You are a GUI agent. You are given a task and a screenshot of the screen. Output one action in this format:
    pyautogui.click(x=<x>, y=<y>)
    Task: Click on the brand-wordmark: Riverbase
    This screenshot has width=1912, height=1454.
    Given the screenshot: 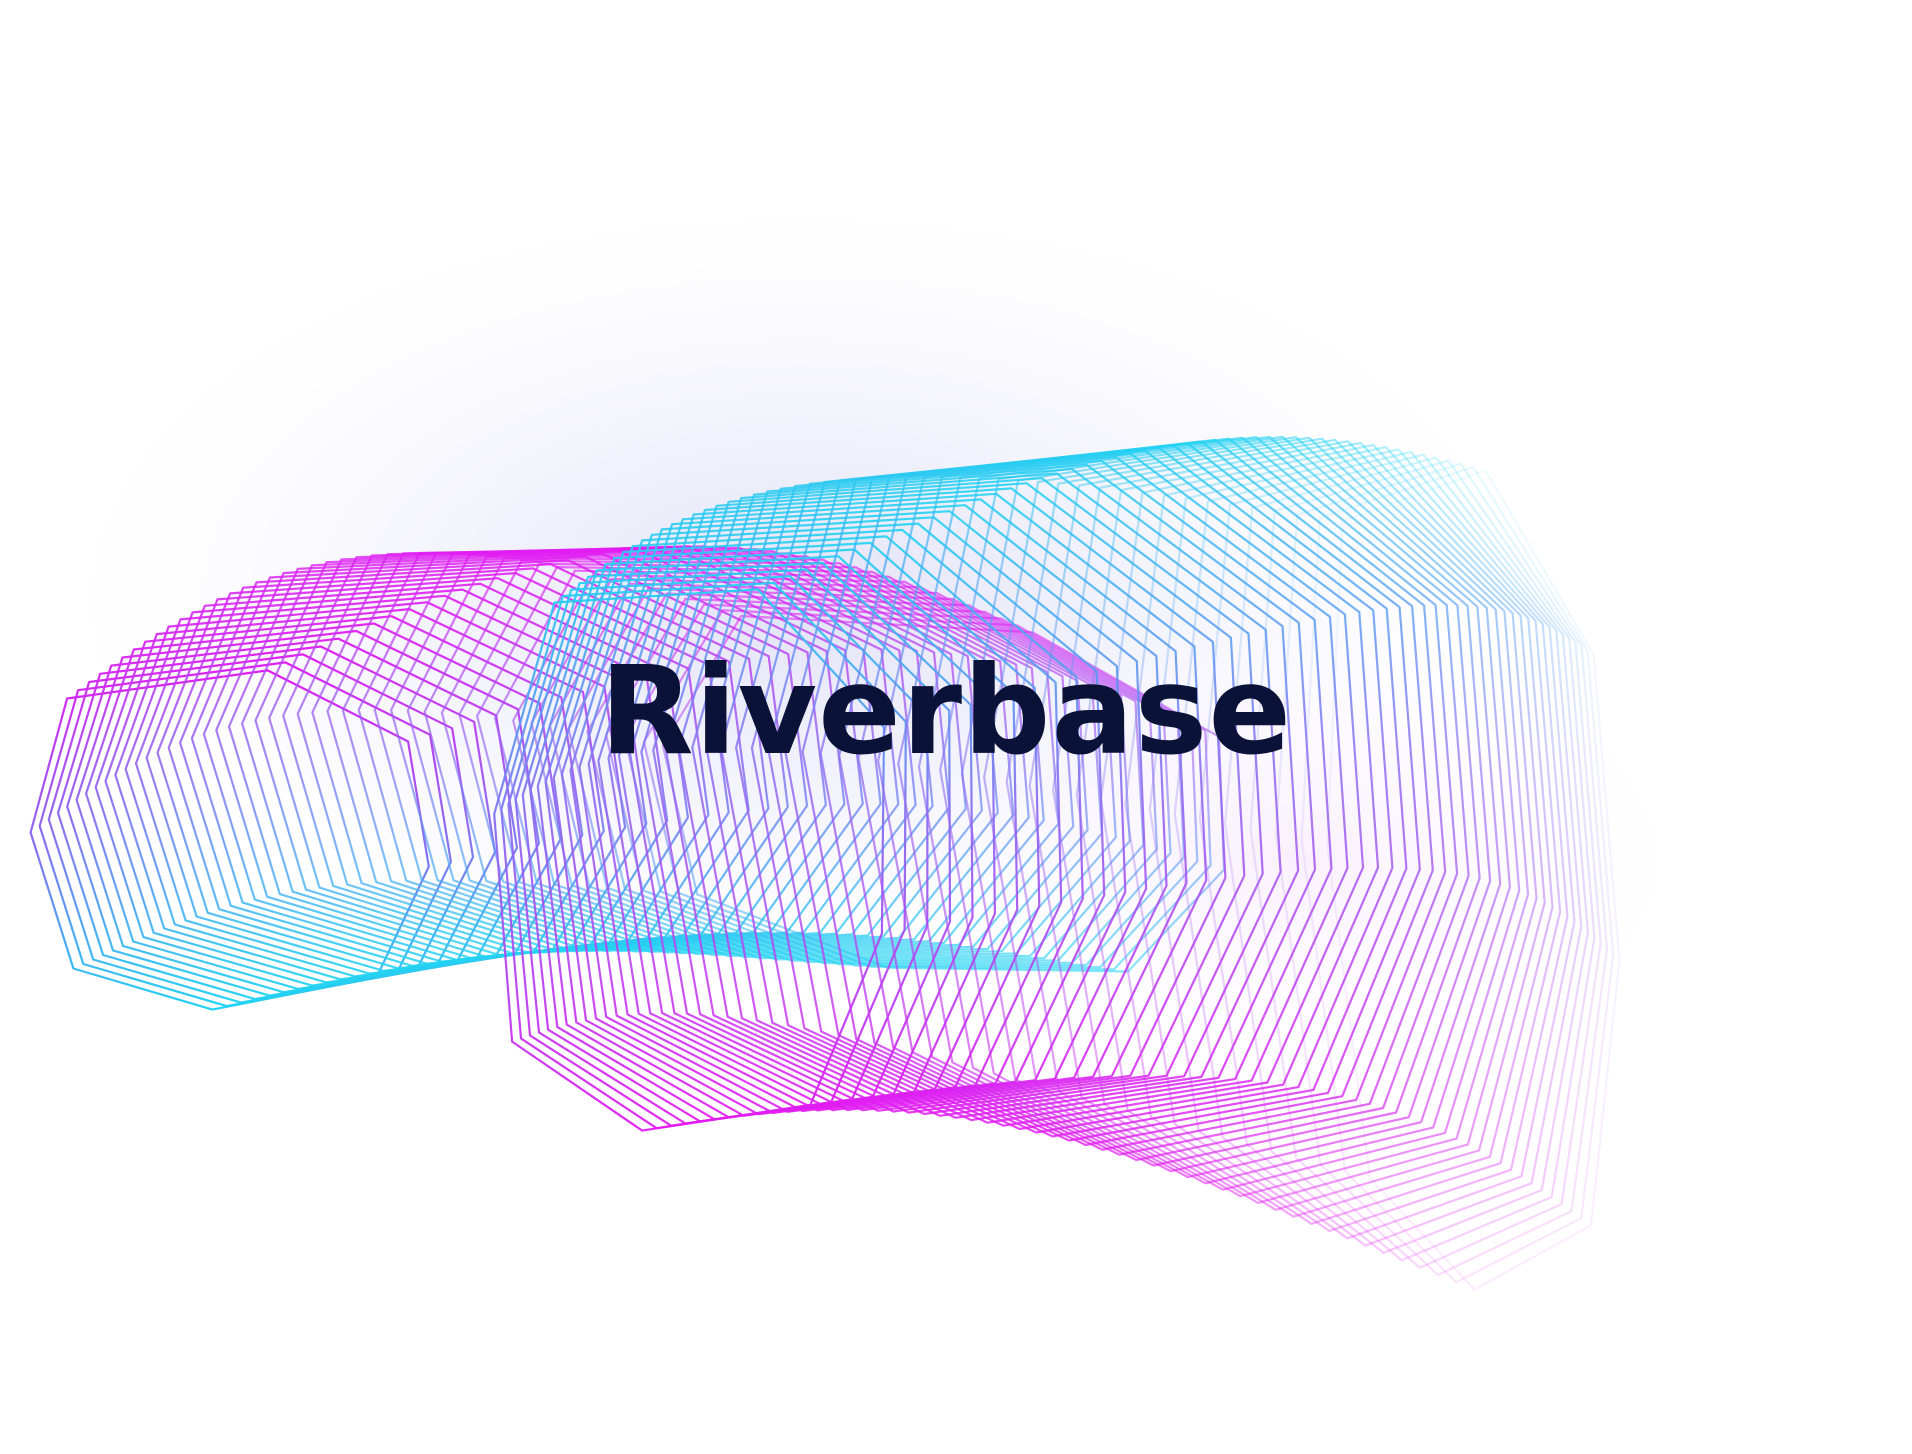 What is the action you would take?
    pyautogui.click(x=946, y=711)
    